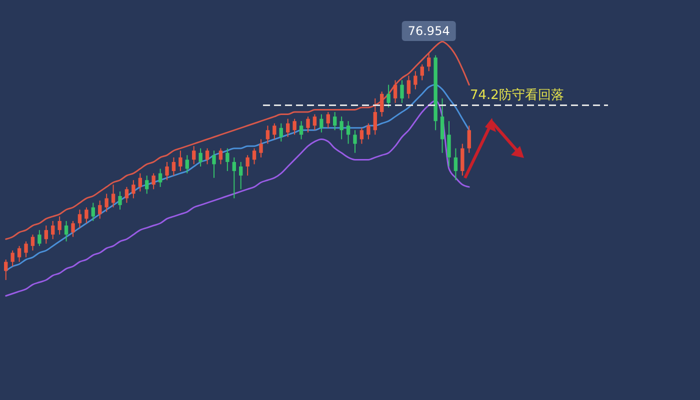 The image size is (700, 400). What do you see at coordinates (517, 96) in the screenshot?
I see `ref-line-label: 74.2防守看回落` at bounding box center [517, 96].